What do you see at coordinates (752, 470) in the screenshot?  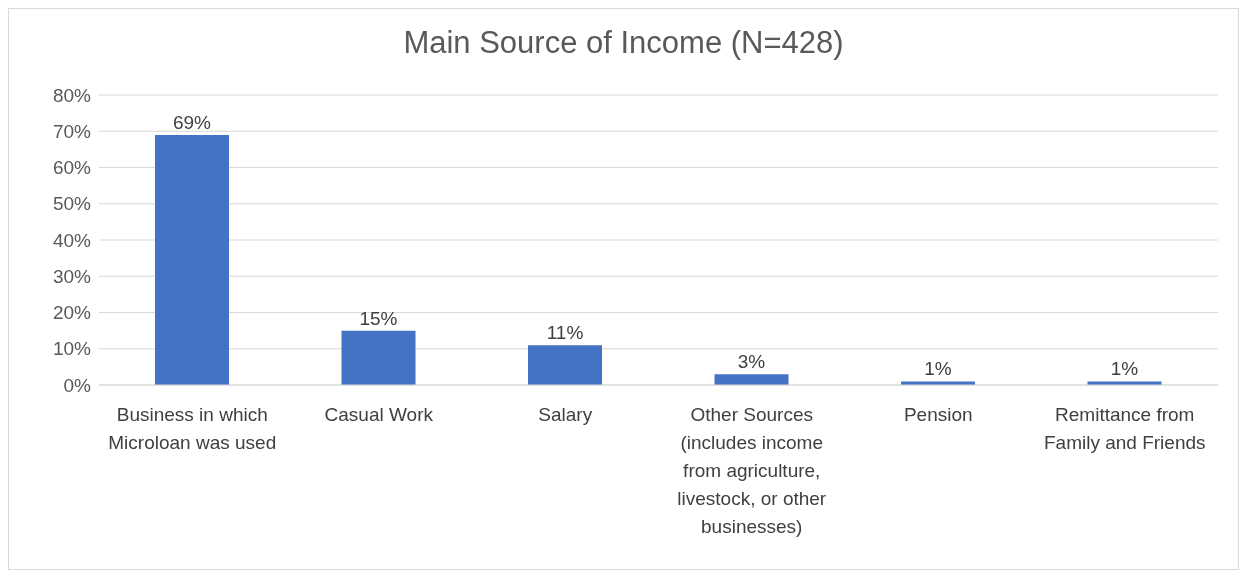 I see `x-tick-label: Other Sources (includes income from agriculture, livestock, or other businesses)` at bounding box center [752, 470].